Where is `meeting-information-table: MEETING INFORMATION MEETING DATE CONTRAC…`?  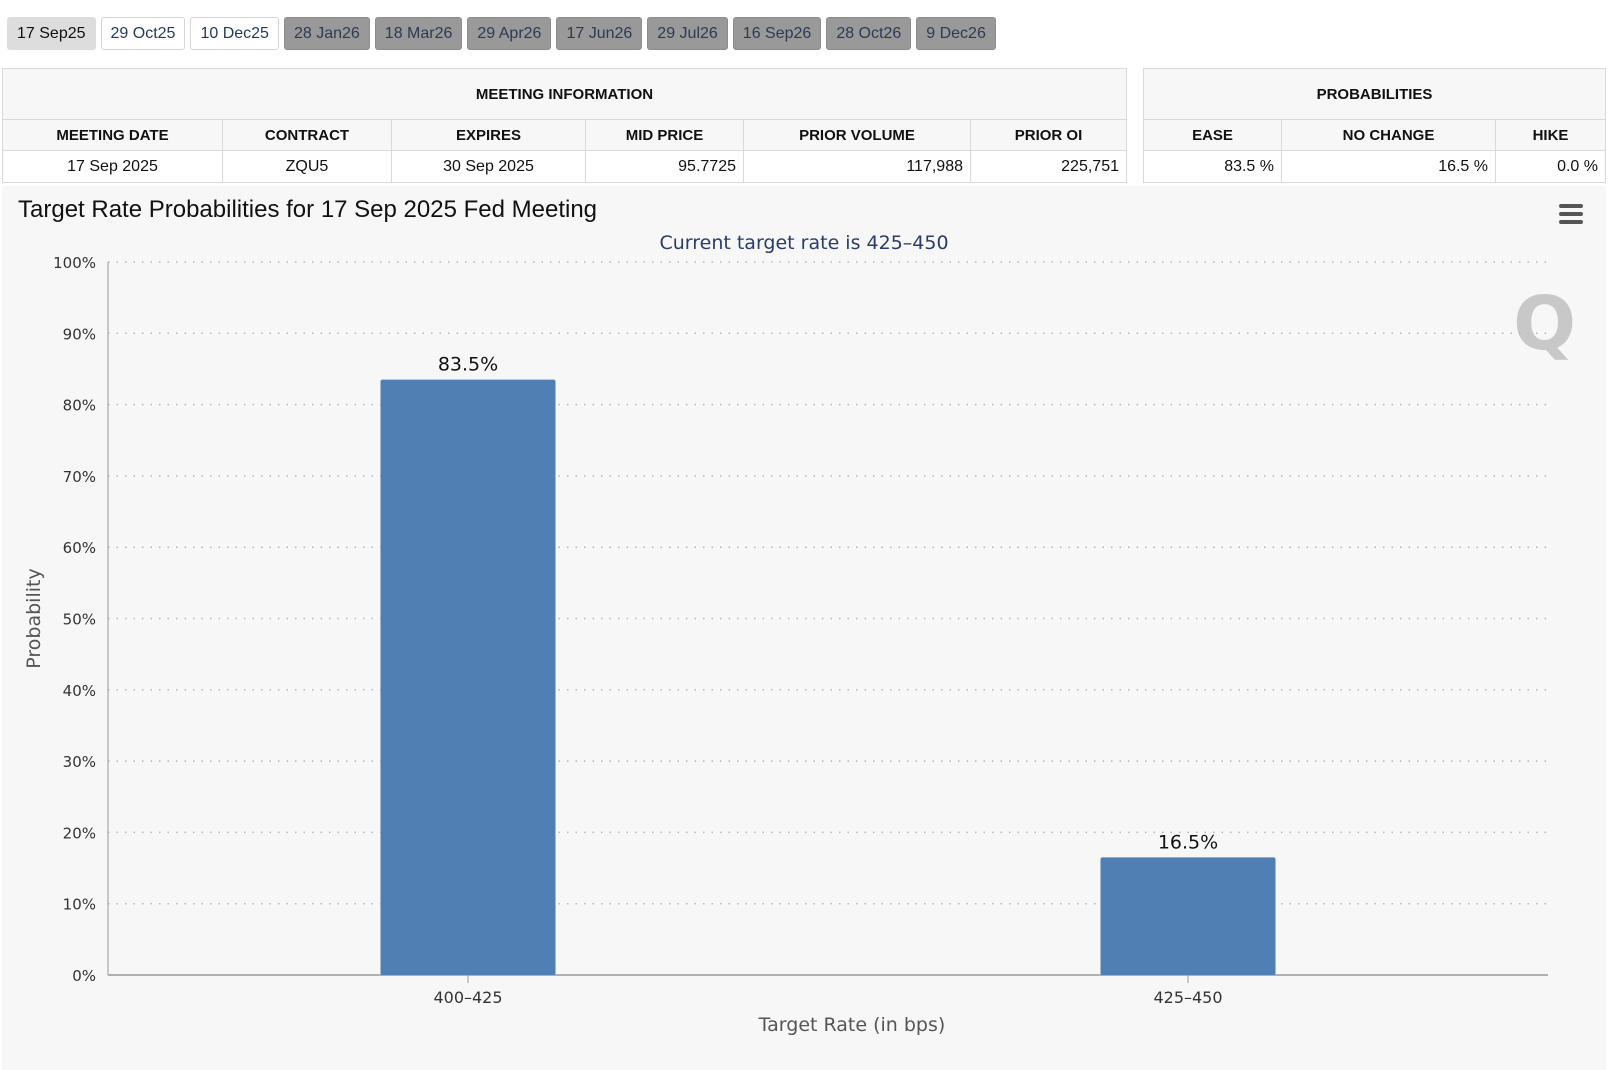 meeting-information-table: MEETING INFORMATION MEETING DATE CONTRAC… is located at coordinates (564, 125).